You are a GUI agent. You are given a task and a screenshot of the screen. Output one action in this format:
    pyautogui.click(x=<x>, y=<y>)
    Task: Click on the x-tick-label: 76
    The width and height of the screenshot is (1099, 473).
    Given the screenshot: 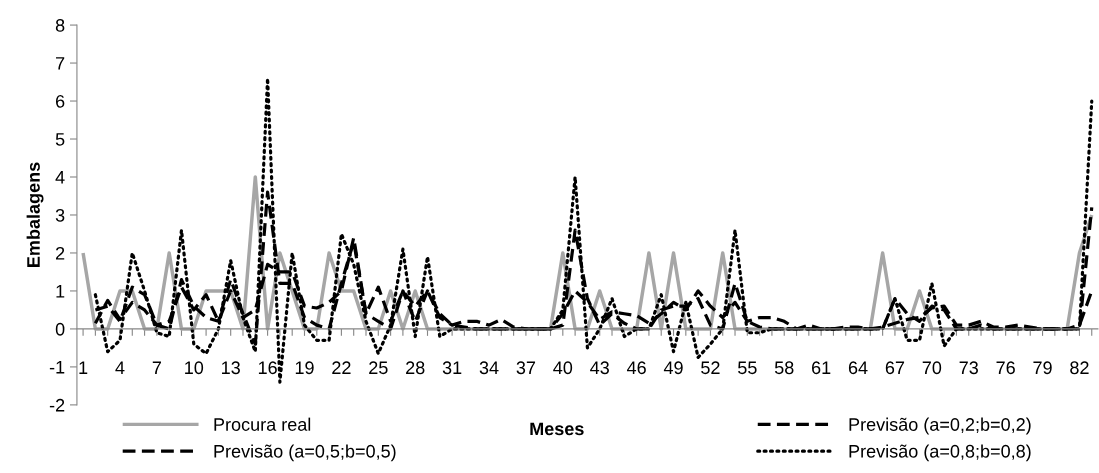 What is the action you would take?
    pyautogui.click(x=1005, y=368)
    